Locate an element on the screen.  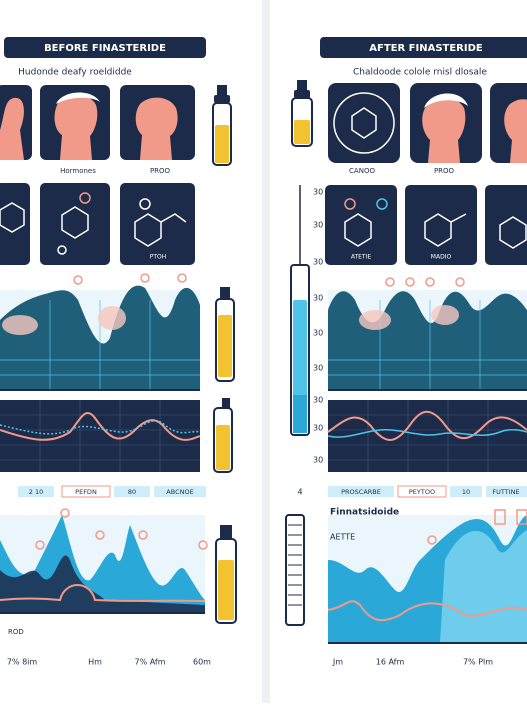
tag: 80 is located at coordinates (132, 492).